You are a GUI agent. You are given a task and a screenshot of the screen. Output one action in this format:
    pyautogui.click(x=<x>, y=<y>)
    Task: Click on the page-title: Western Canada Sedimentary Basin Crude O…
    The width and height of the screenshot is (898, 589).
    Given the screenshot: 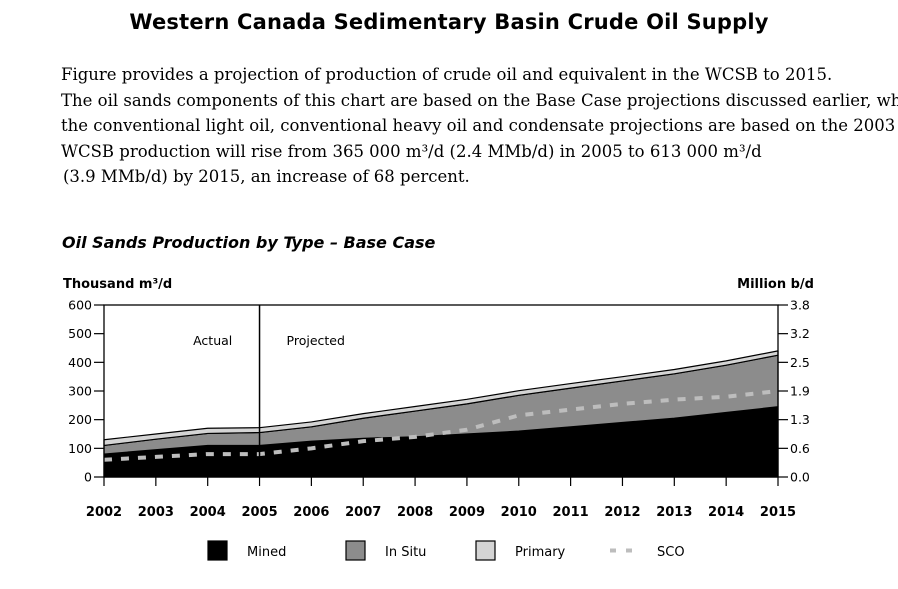 What is the action you would take?
    pyautogui.click(x=449, y=22)
    